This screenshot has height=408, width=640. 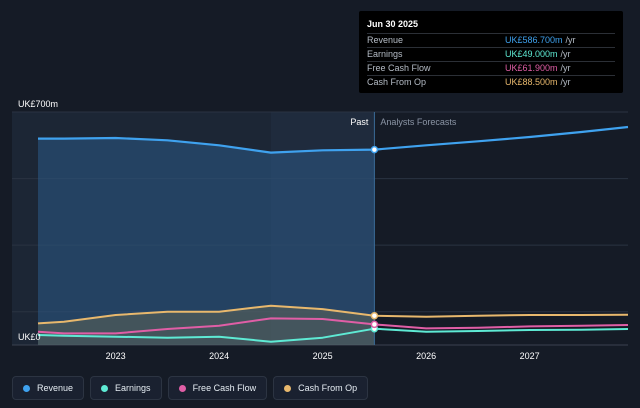 What do you see at coordinates (399, 68) in the screenshot?
I see `tooltip-label: Free Cash Flow` at bounding box center [399, 68].